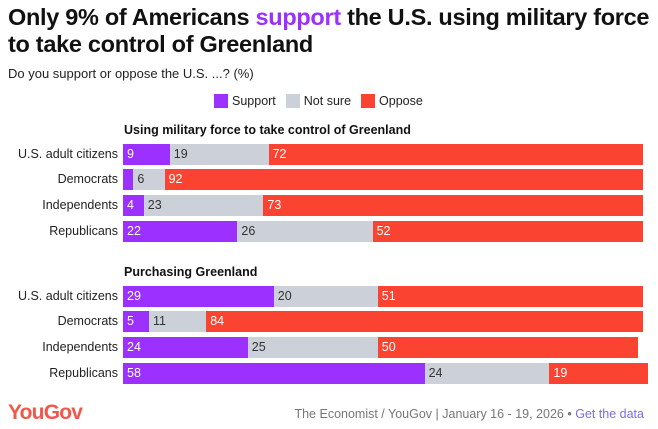 This screenshot has height=429, width=658. Describe the element at coordinates (487, 373) in the screenshot. I see `bar-not-sure: 24` at that location.